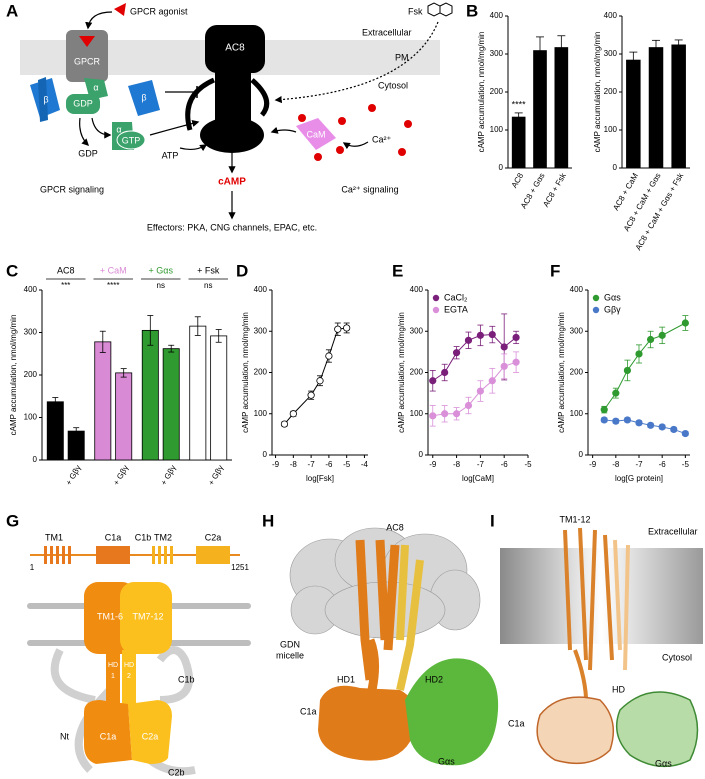 The image size is (705, 779). I want to click on cam, so click(316, 134).